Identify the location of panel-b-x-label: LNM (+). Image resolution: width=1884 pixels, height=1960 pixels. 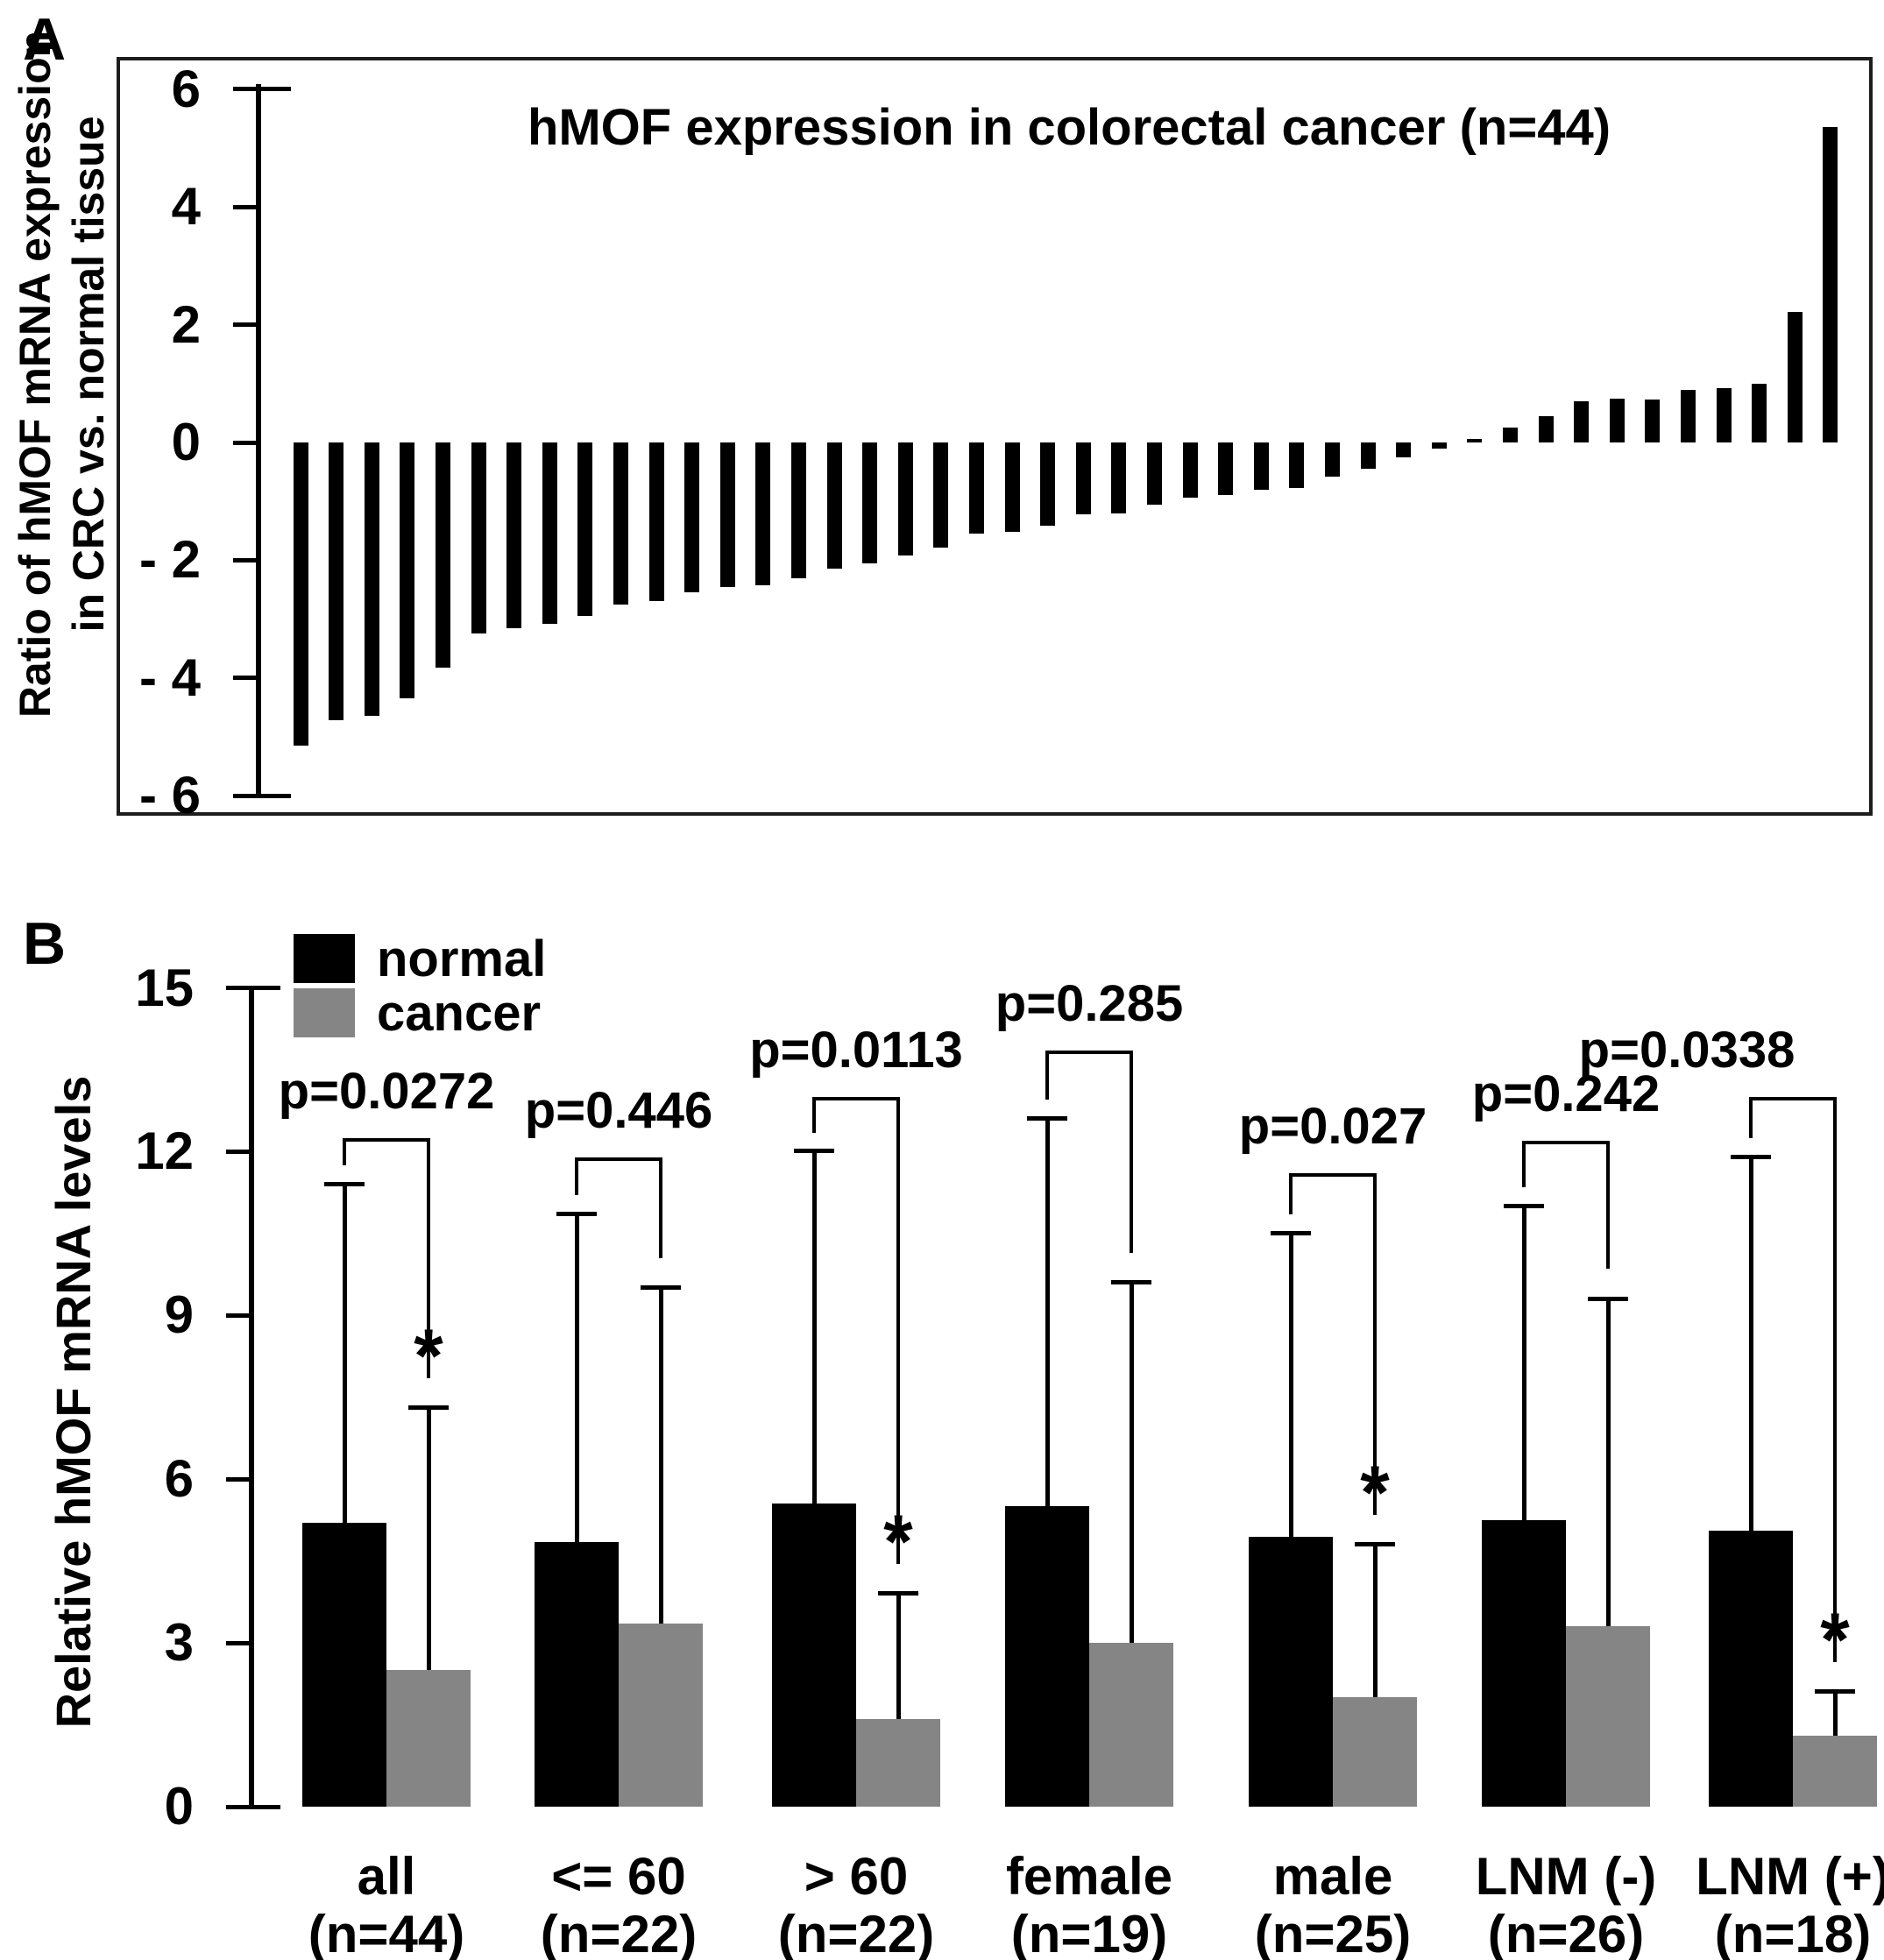
(1790, 1876).